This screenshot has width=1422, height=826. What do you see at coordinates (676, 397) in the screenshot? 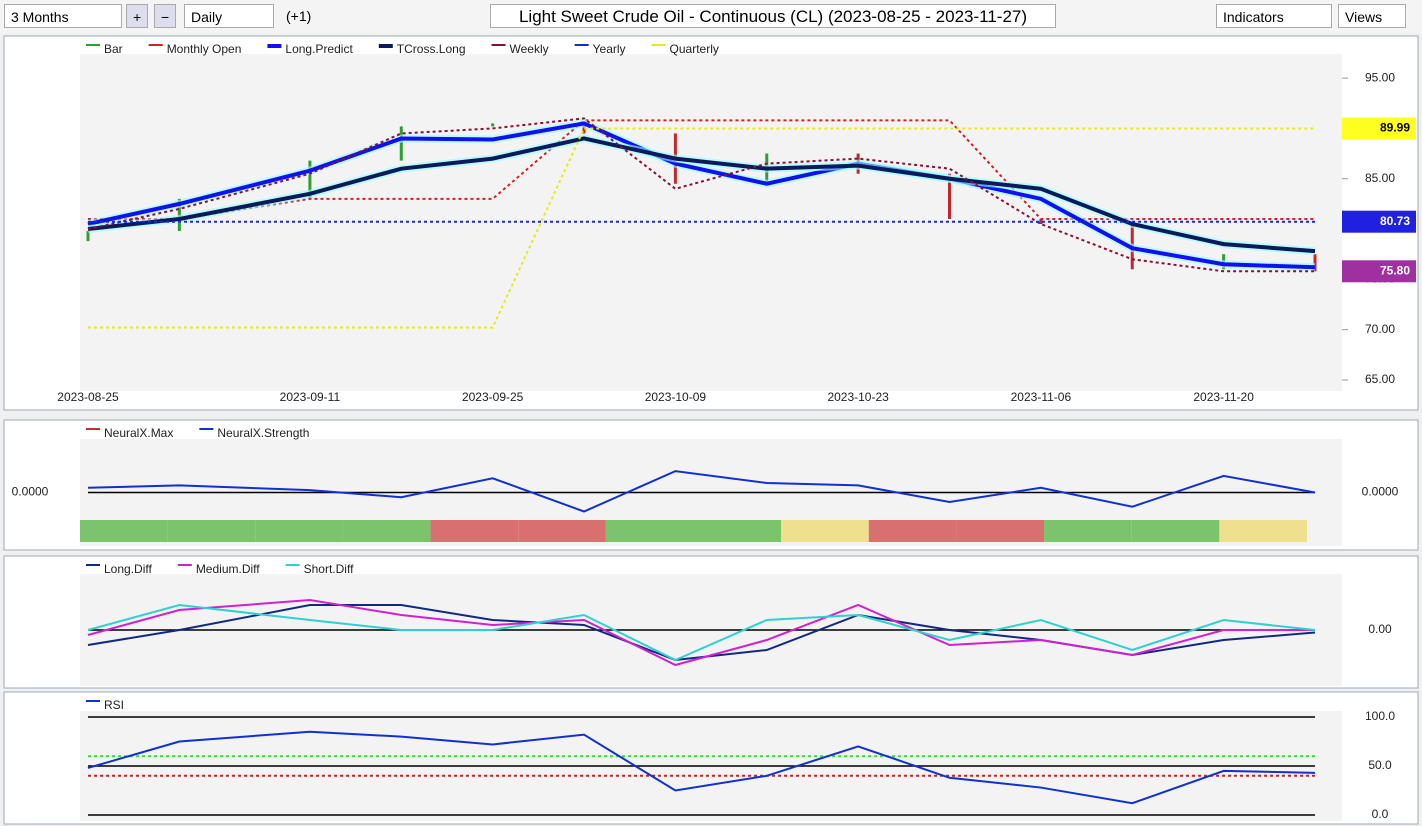
I see `x-tick-label: 2023-10-09` at bounding box center [676, 397].